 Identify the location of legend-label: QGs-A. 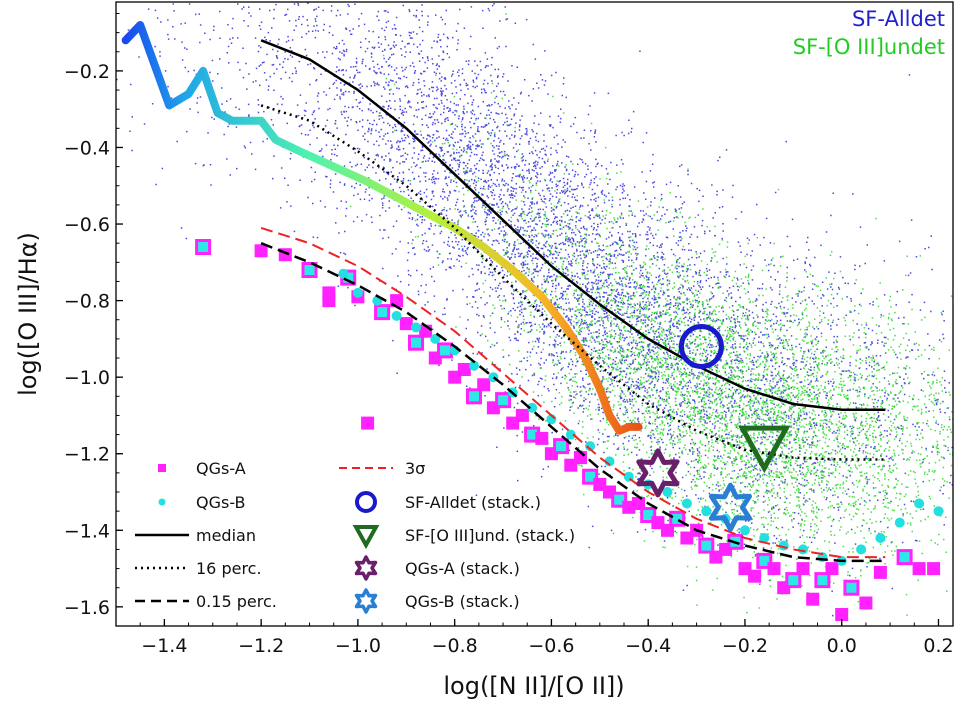
(221, 468).